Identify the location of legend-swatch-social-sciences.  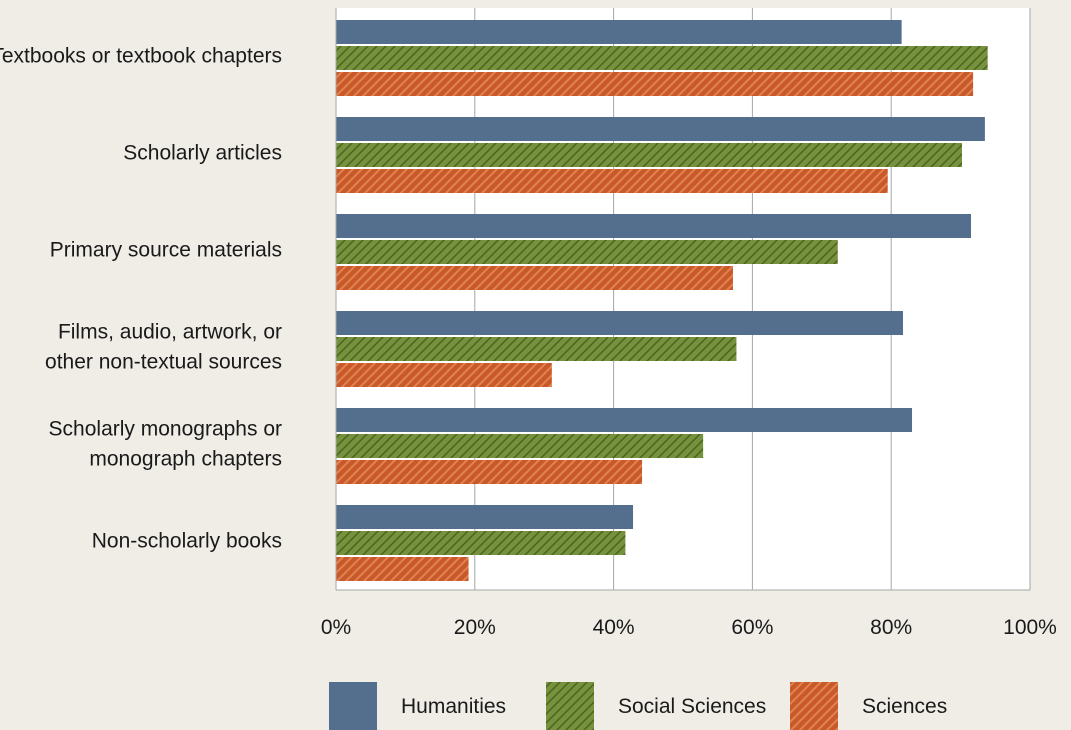
(570, 706).